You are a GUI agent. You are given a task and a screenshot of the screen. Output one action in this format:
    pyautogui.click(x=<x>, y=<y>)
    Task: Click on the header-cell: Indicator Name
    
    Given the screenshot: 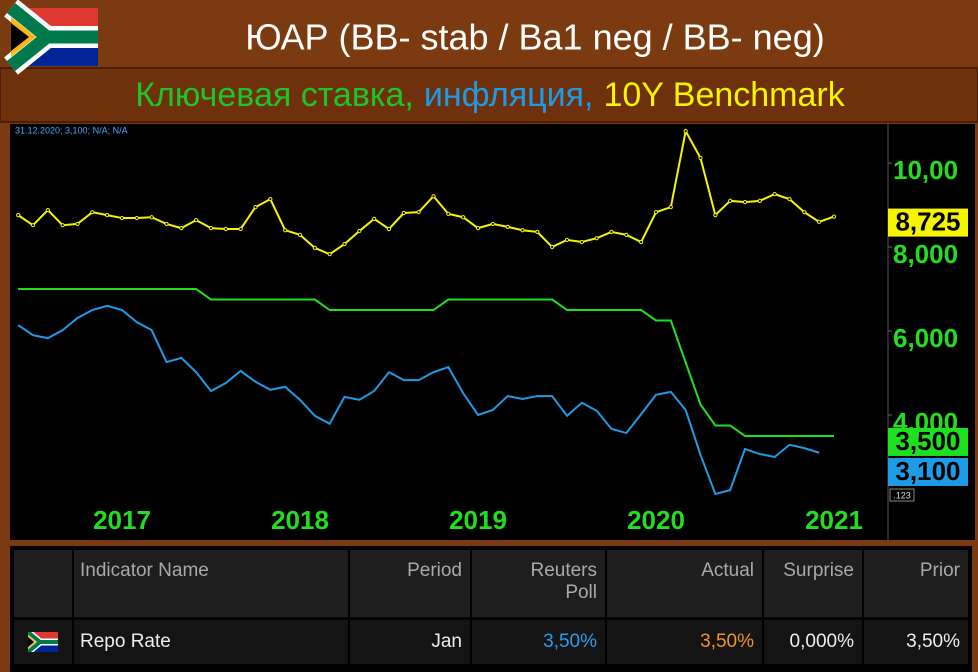 What is the action you would take?
    pyautogui.click(x=211, y=583)
    